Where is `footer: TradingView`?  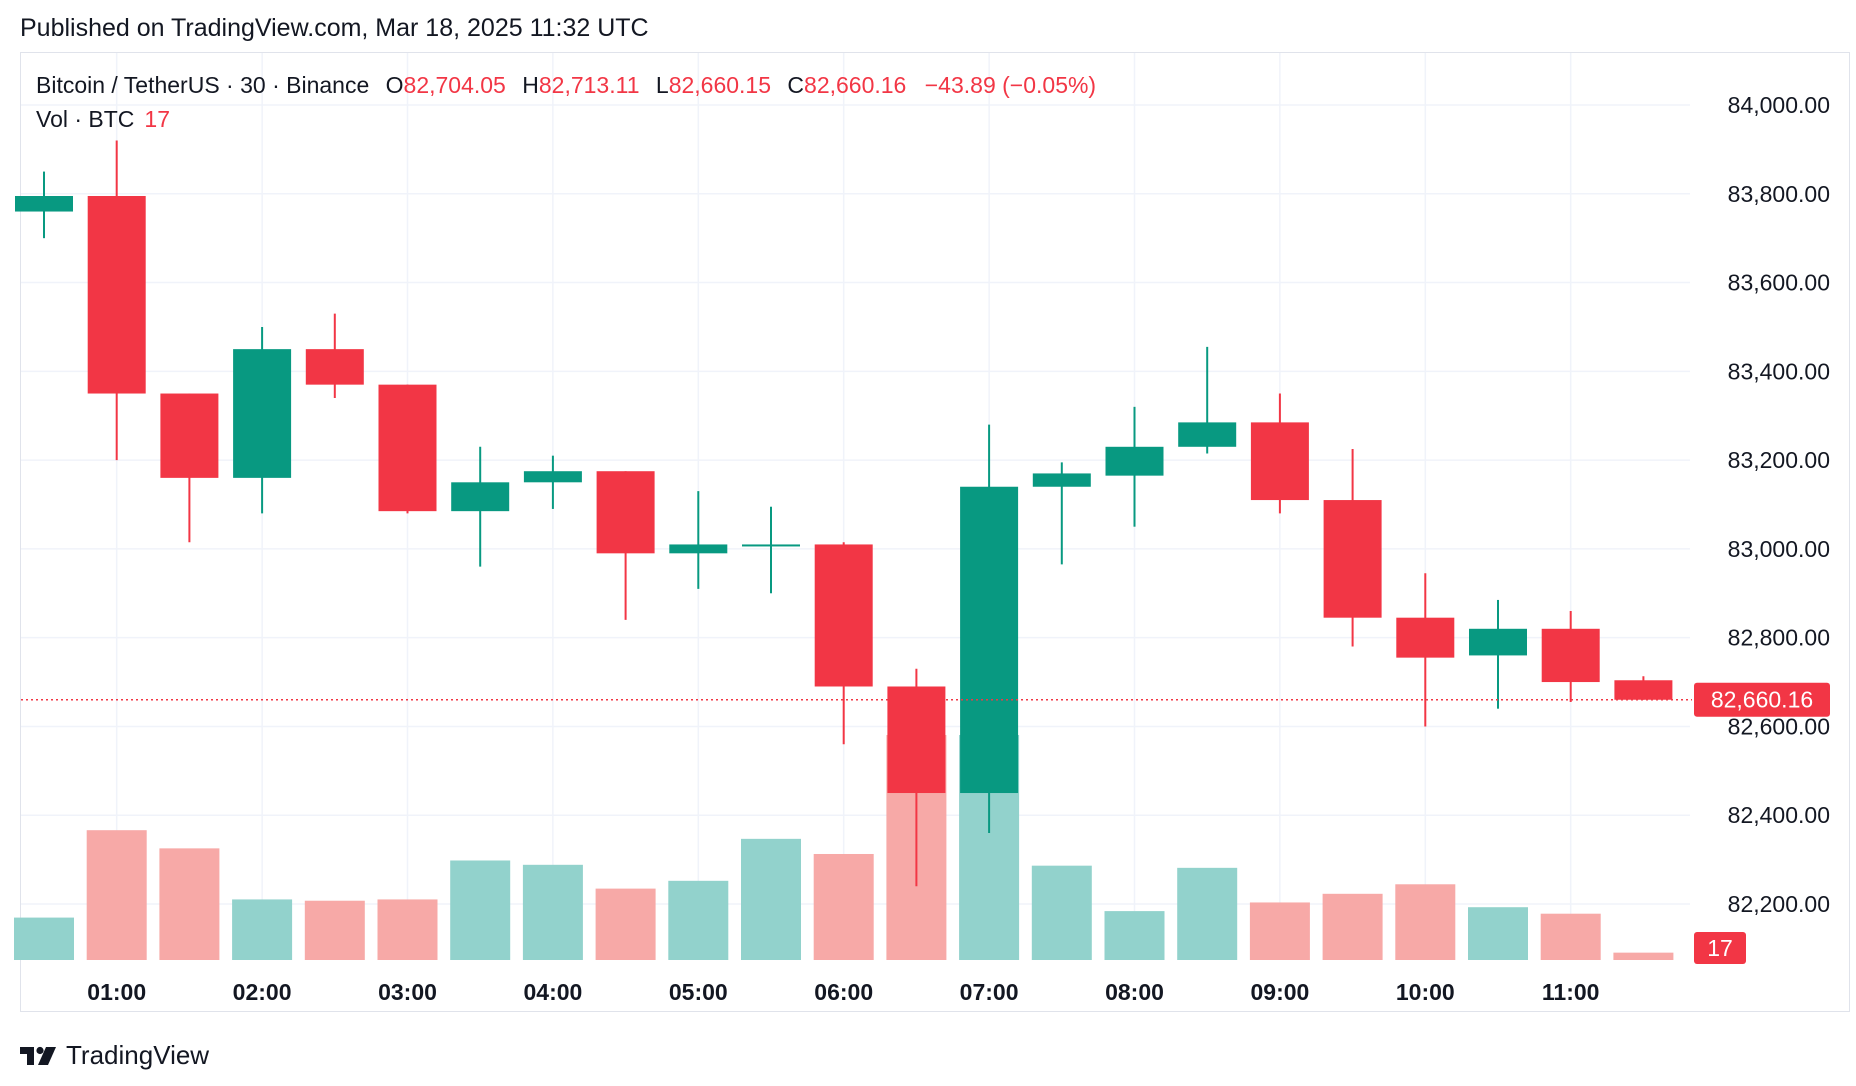 footer: TradingView is located at coordinates (114, 1055).